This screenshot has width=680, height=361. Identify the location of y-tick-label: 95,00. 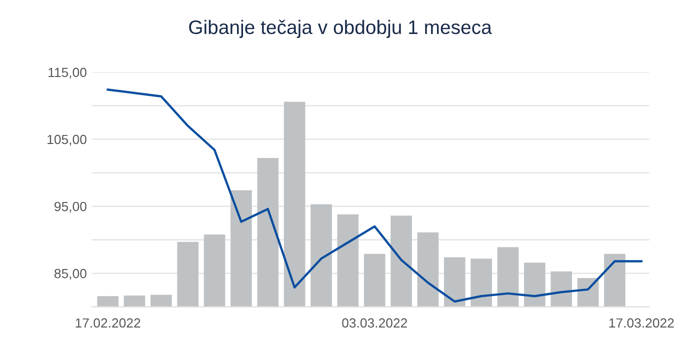
(70, 207).